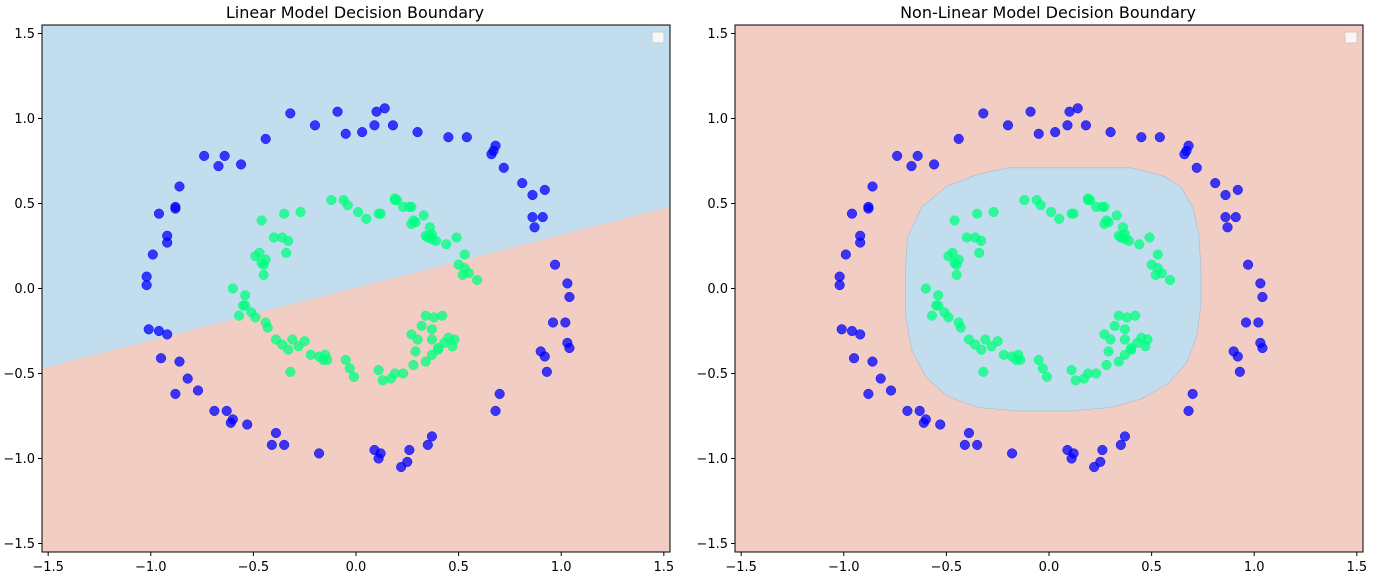 The image size is (1375, 581). Describe the element at coordinates (151, 567) in the screenshot. I see `x-tick-label: −1.0` at that location.